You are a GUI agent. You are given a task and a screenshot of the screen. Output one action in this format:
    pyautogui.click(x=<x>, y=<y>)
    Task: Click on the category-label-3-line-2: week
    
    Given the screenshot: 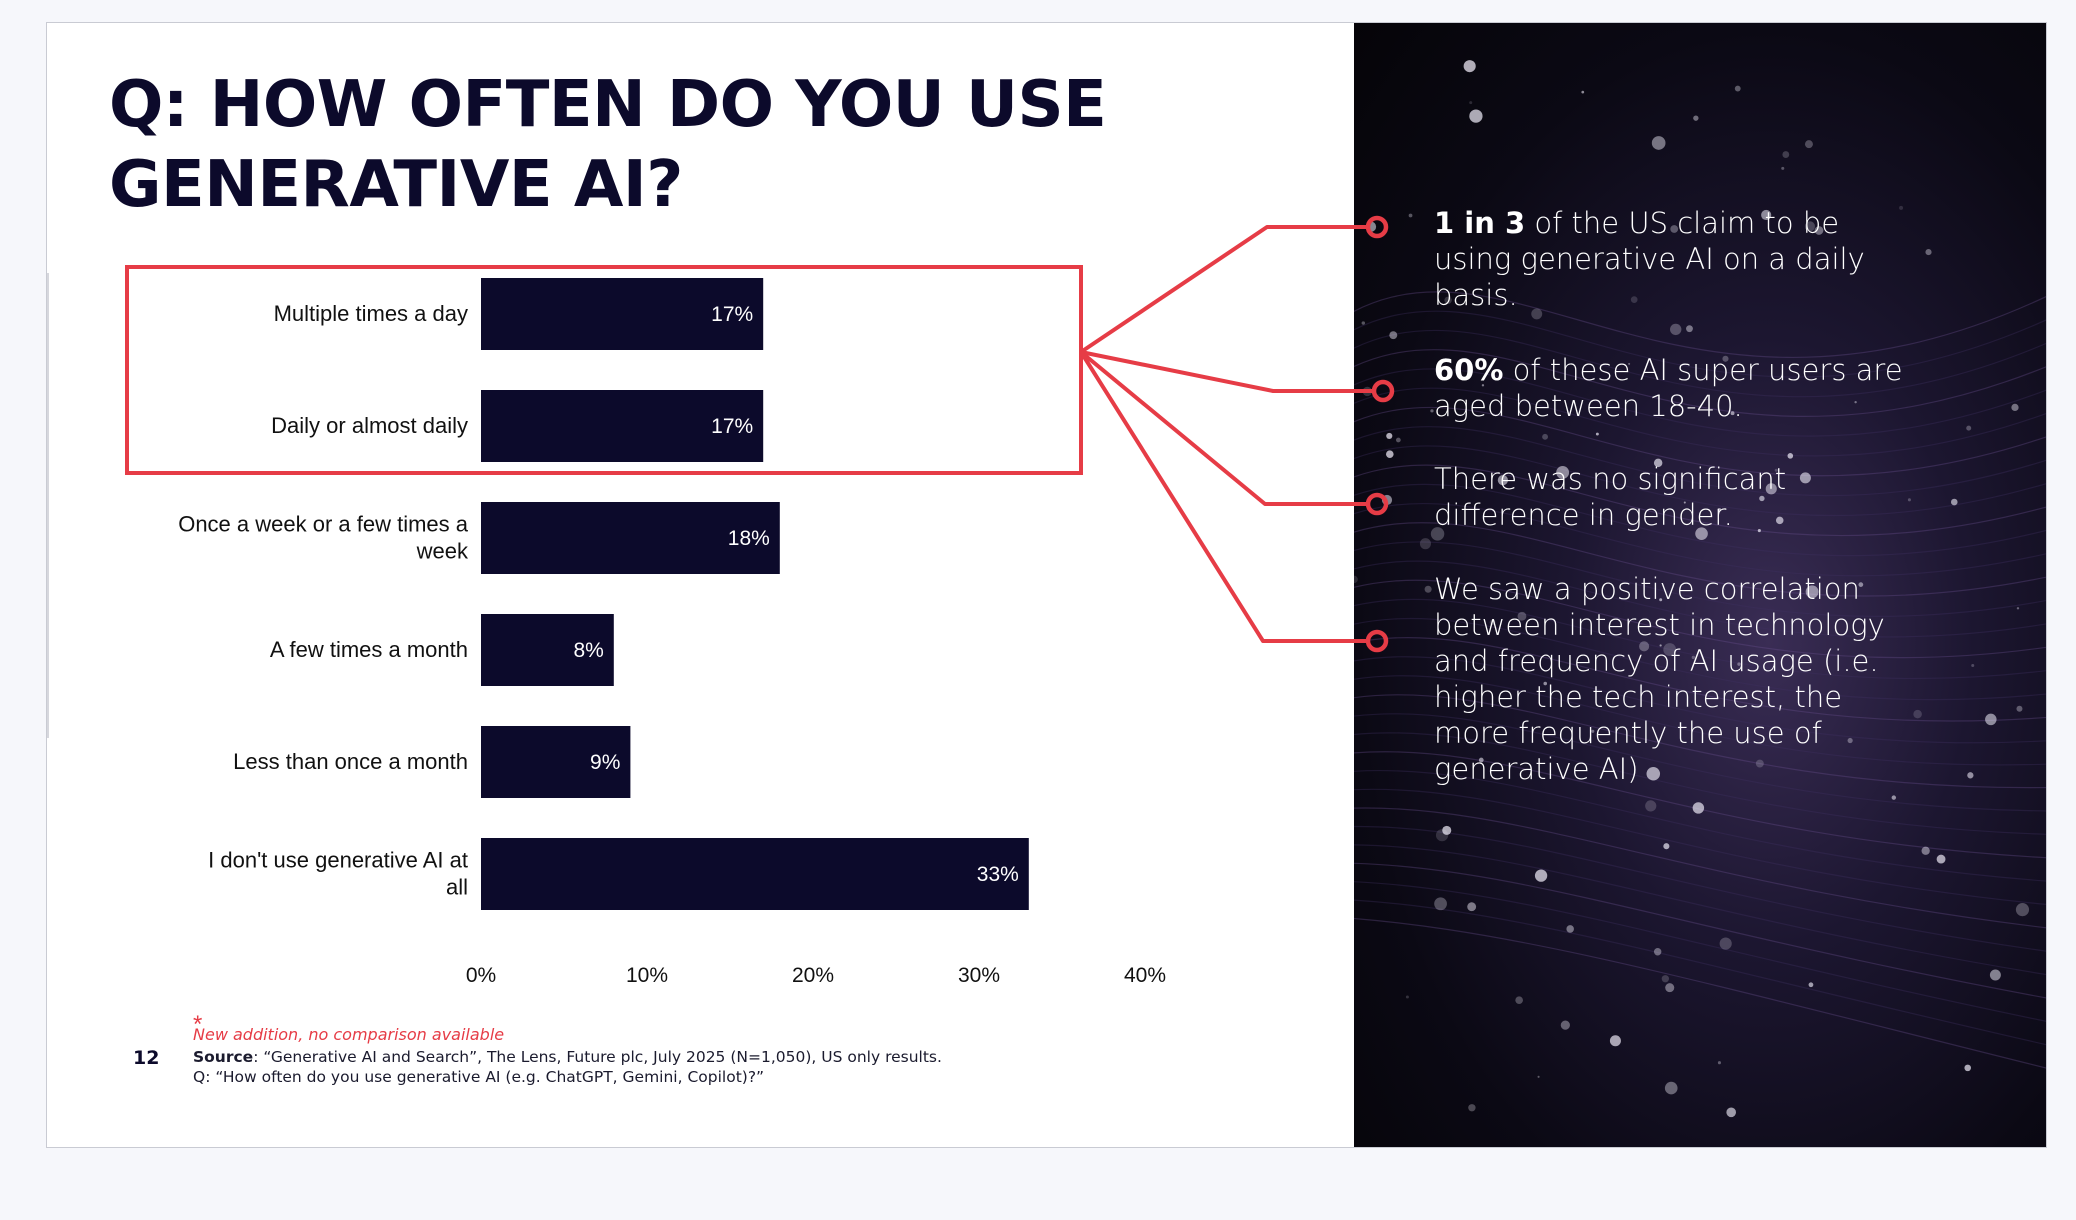 What is the action you would take?
    pyautogui.click(x=442, y=551)
    